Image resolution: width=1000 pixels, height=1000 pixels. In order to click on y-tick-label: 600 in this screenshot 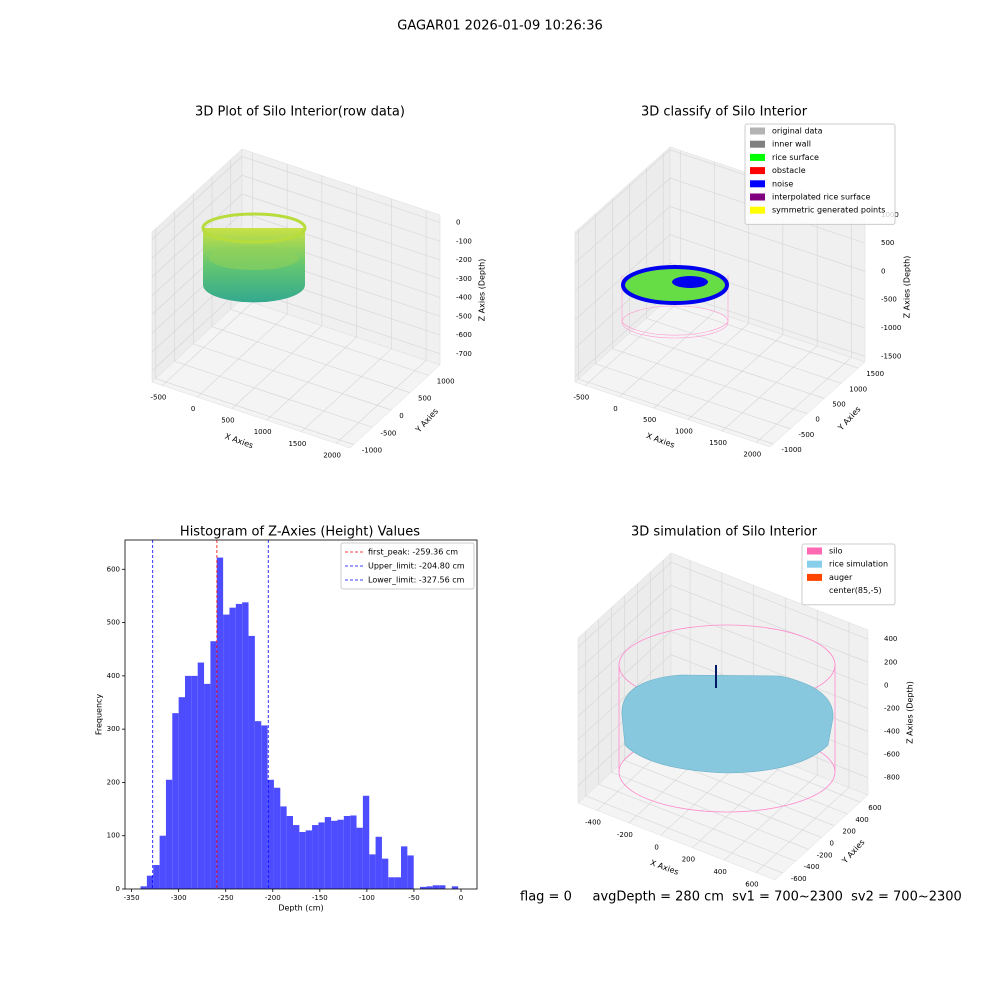, I will do `click(874, 808)`.